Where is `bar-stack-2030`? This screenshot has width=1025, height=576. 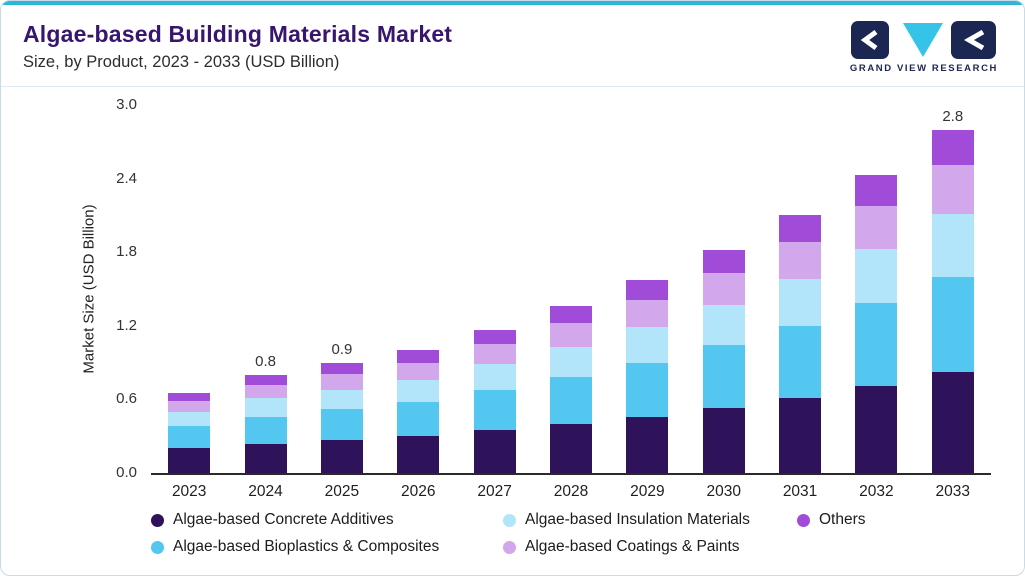
bar-stack-2030 is located at coordinates (723, 361).